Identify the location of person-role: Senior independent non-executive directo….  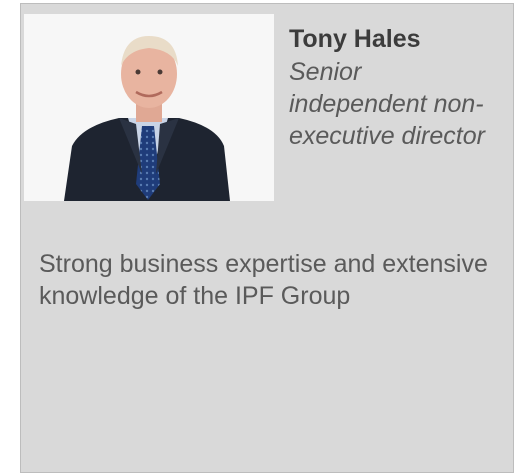
(387, 104).